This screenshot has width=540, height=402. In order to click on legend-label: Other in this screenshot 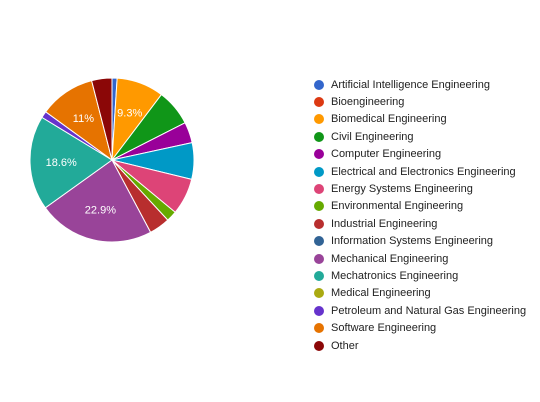, I will do `click(345, 345)`.